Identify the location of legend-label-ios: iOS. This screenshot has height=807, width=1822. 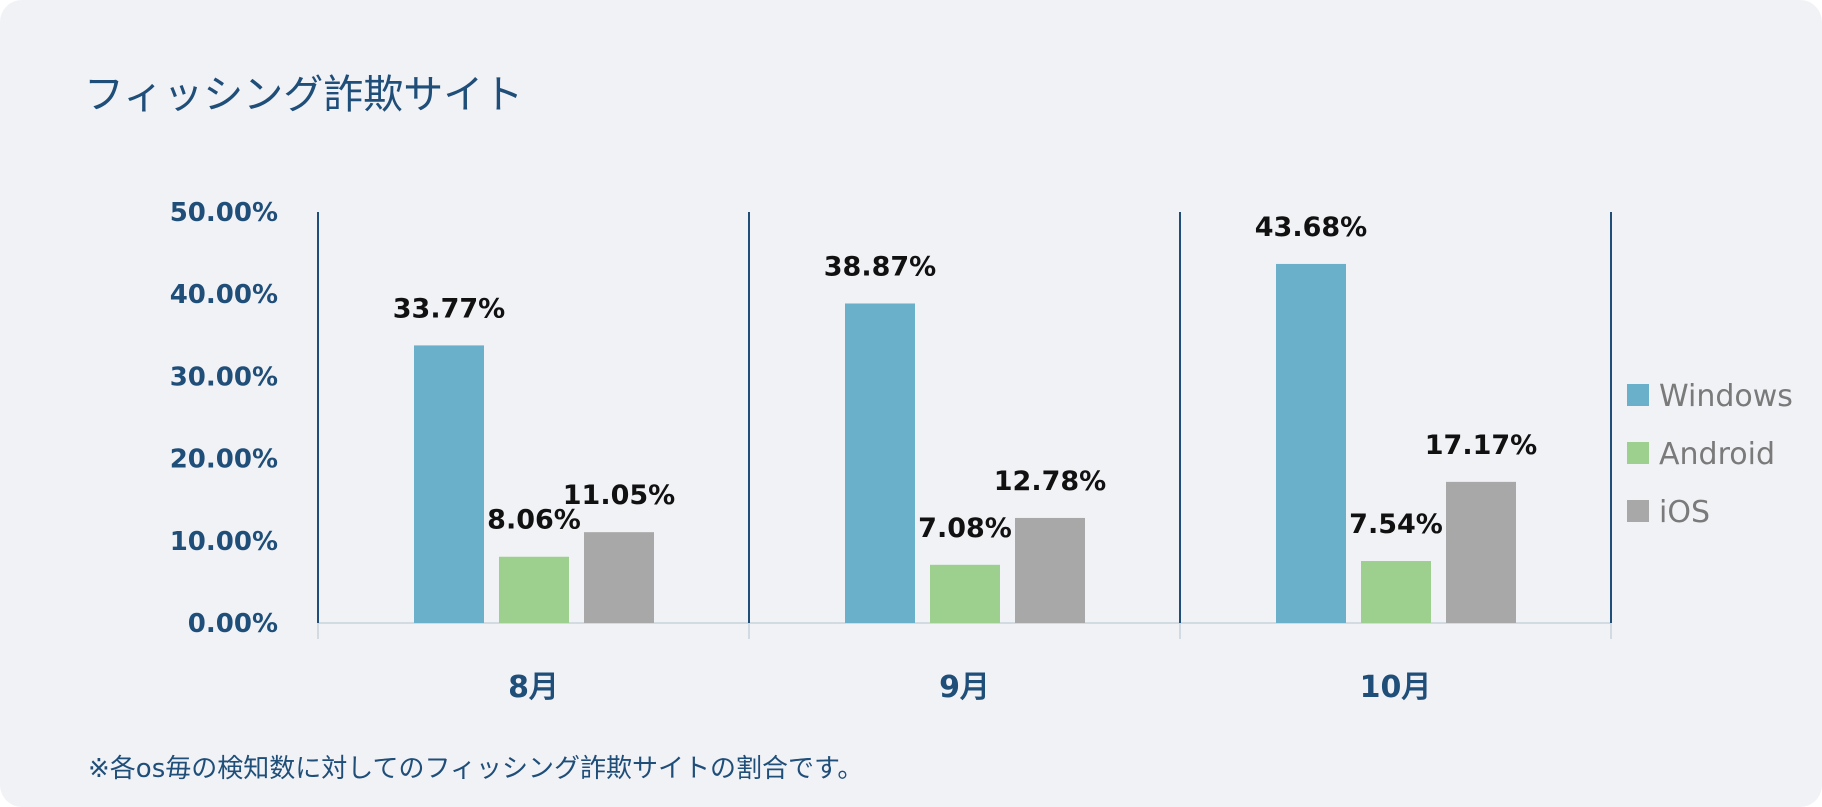
(1684, 512).